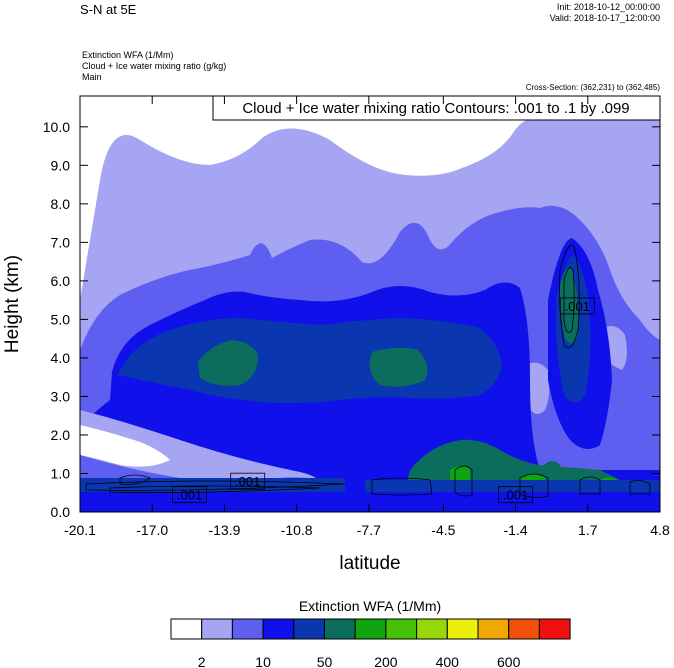  What do you see at coordinates (448, 661) in the screenshot?
I see `colorbar-label: 400` at bounding box center [448, 661].